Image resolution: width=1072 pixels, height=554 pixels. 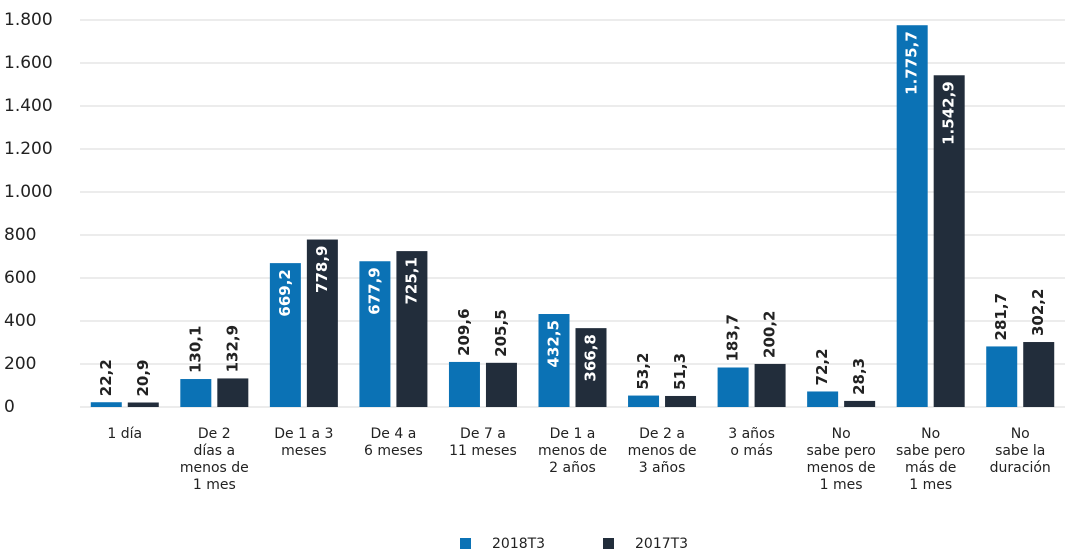 What do you see at coordinates (483, 442) in the screenshot?
I see `x-tick-label: De 7 a 11 meses` at bounding box center [483, 442].